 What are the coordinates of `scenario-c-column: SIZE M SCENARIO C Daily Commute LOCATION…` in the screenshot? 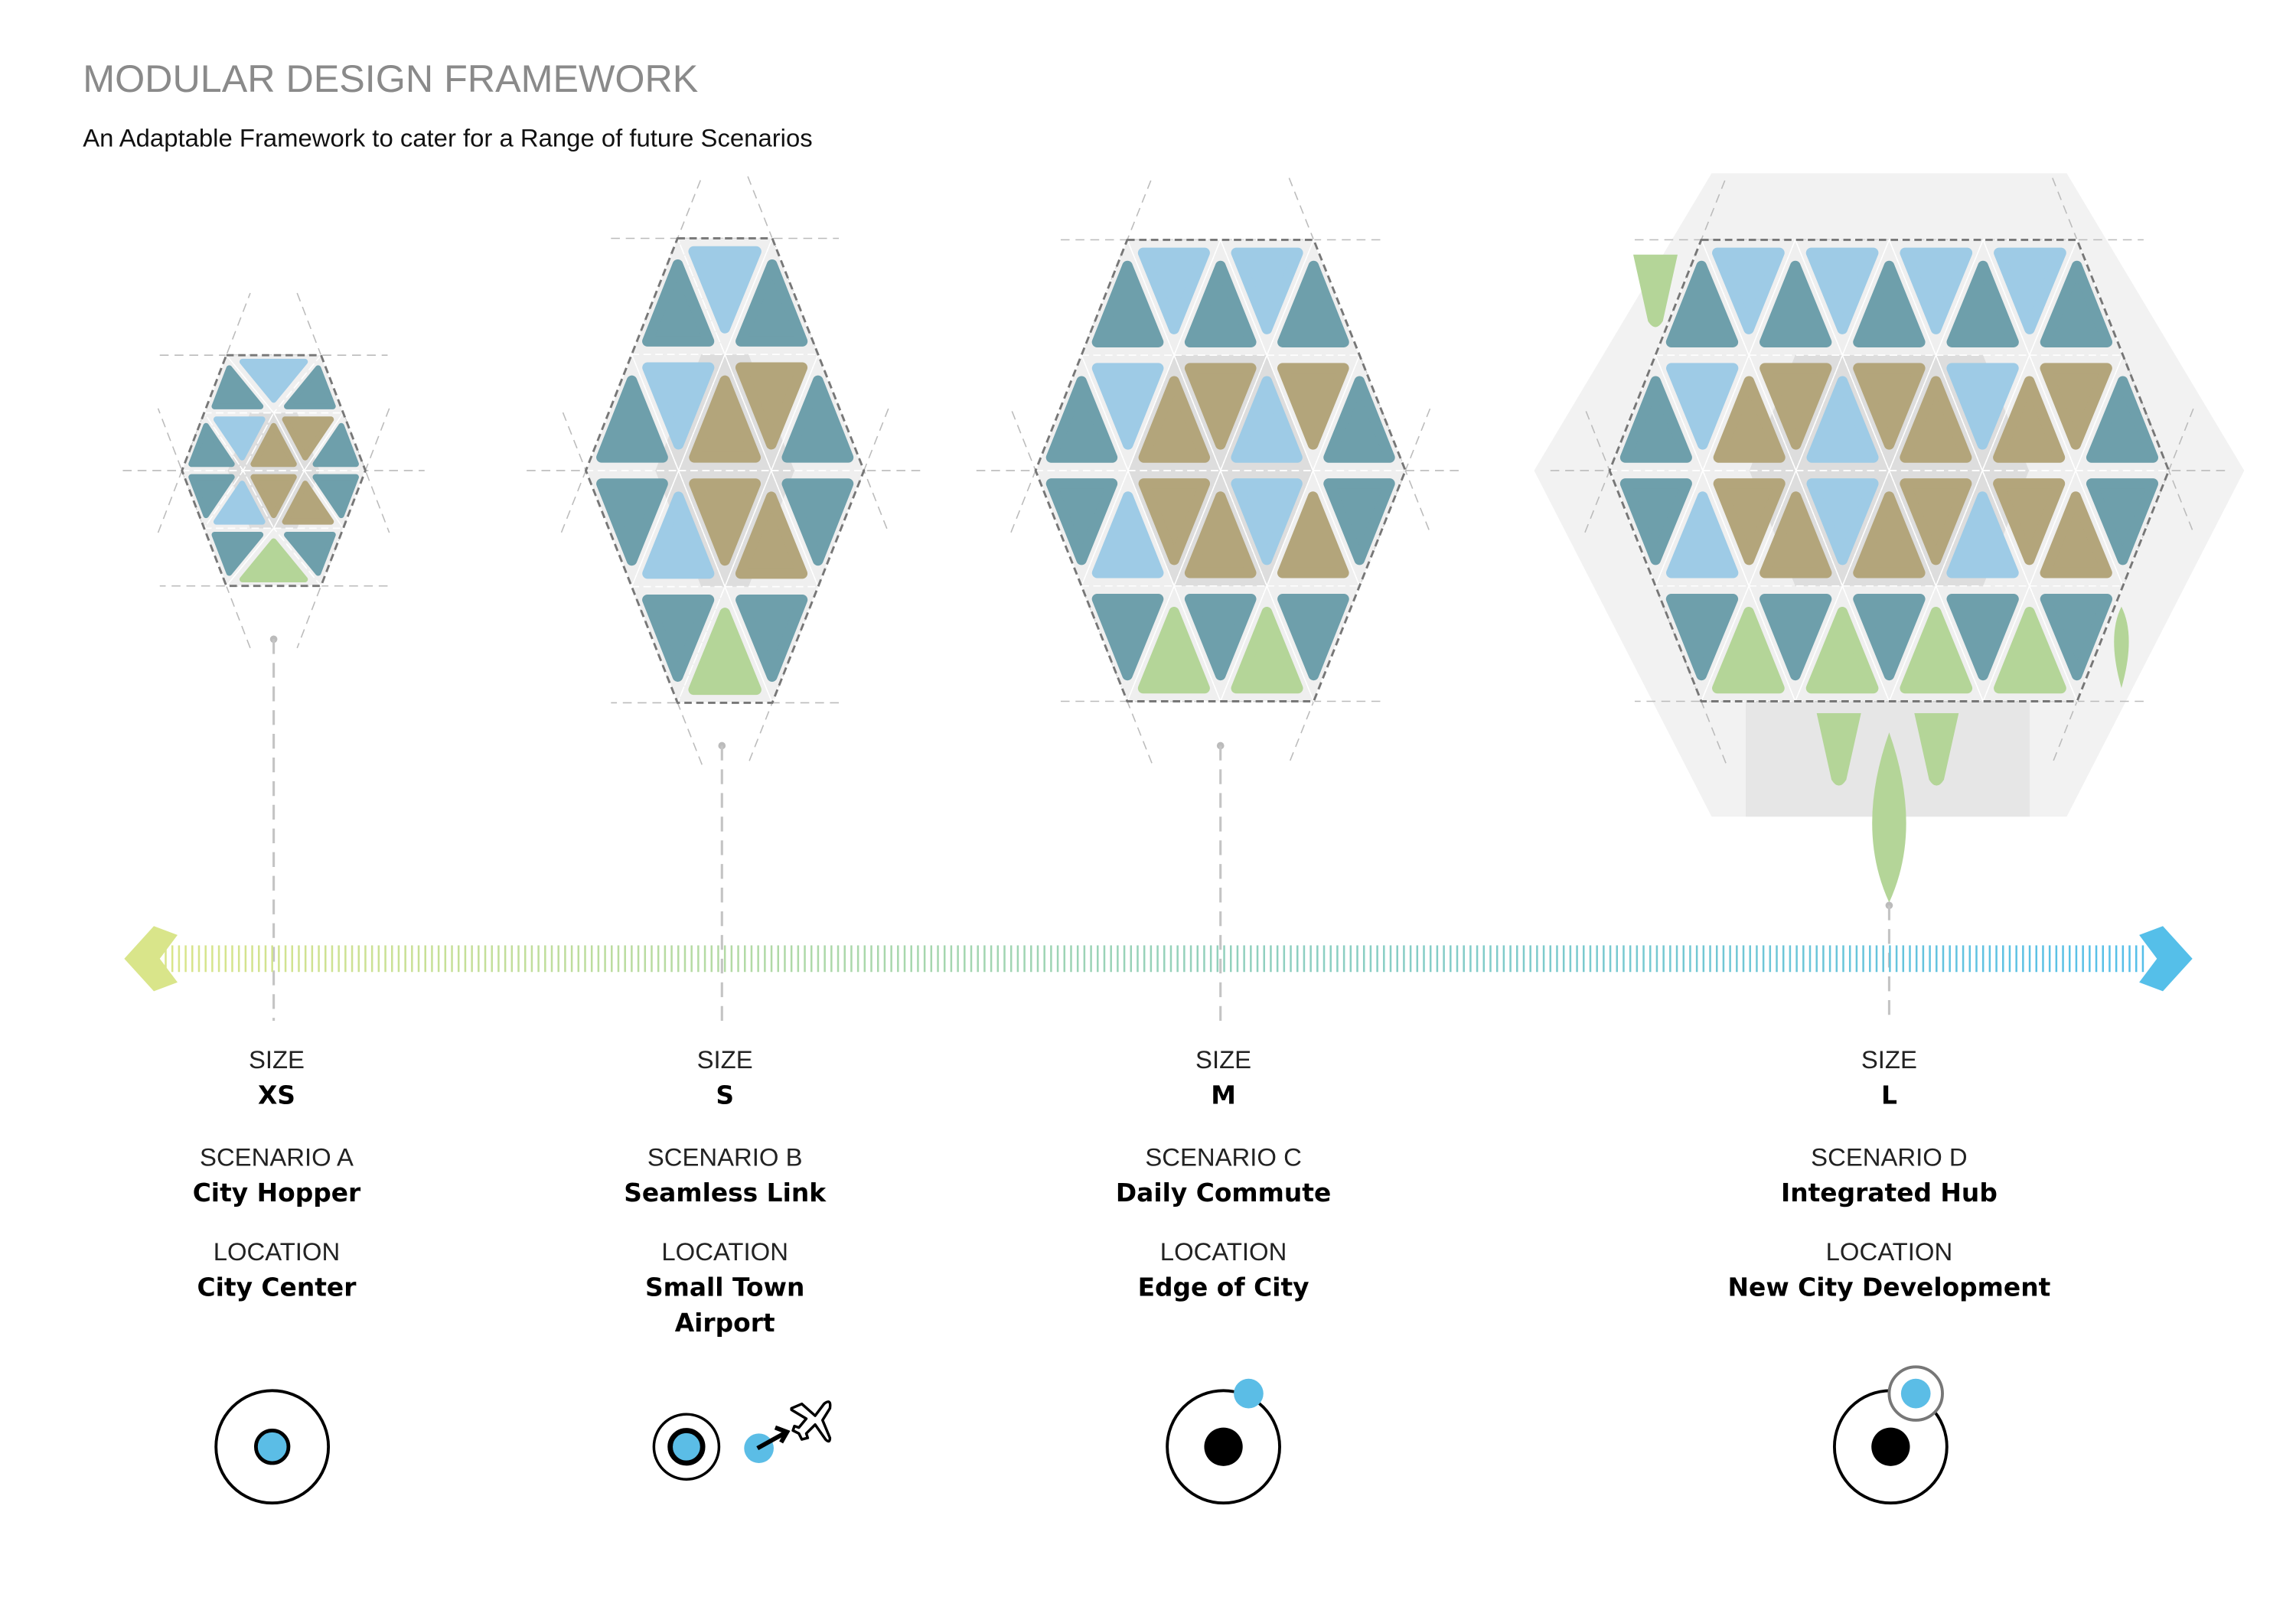 It's located at (1223, 1174).